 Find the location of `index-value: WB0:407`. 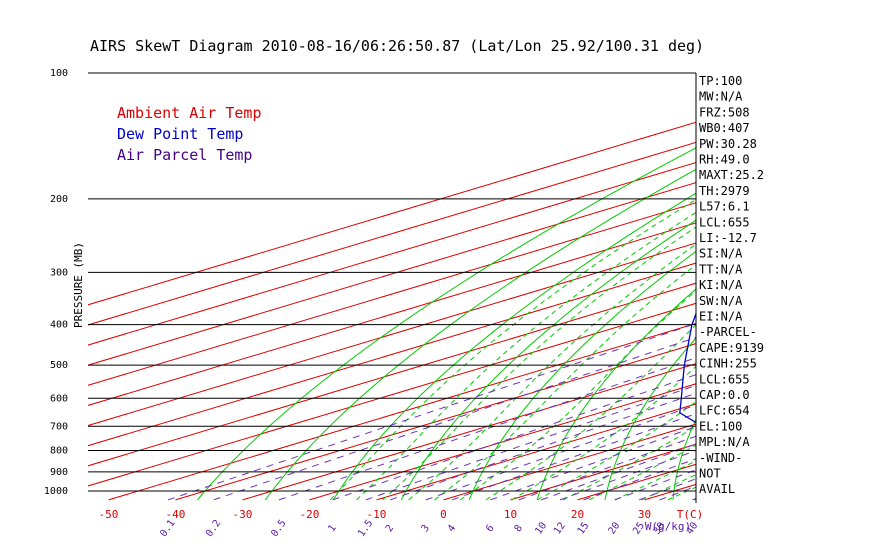

index-value: WB0:407 is located at coordinates (724, 128).